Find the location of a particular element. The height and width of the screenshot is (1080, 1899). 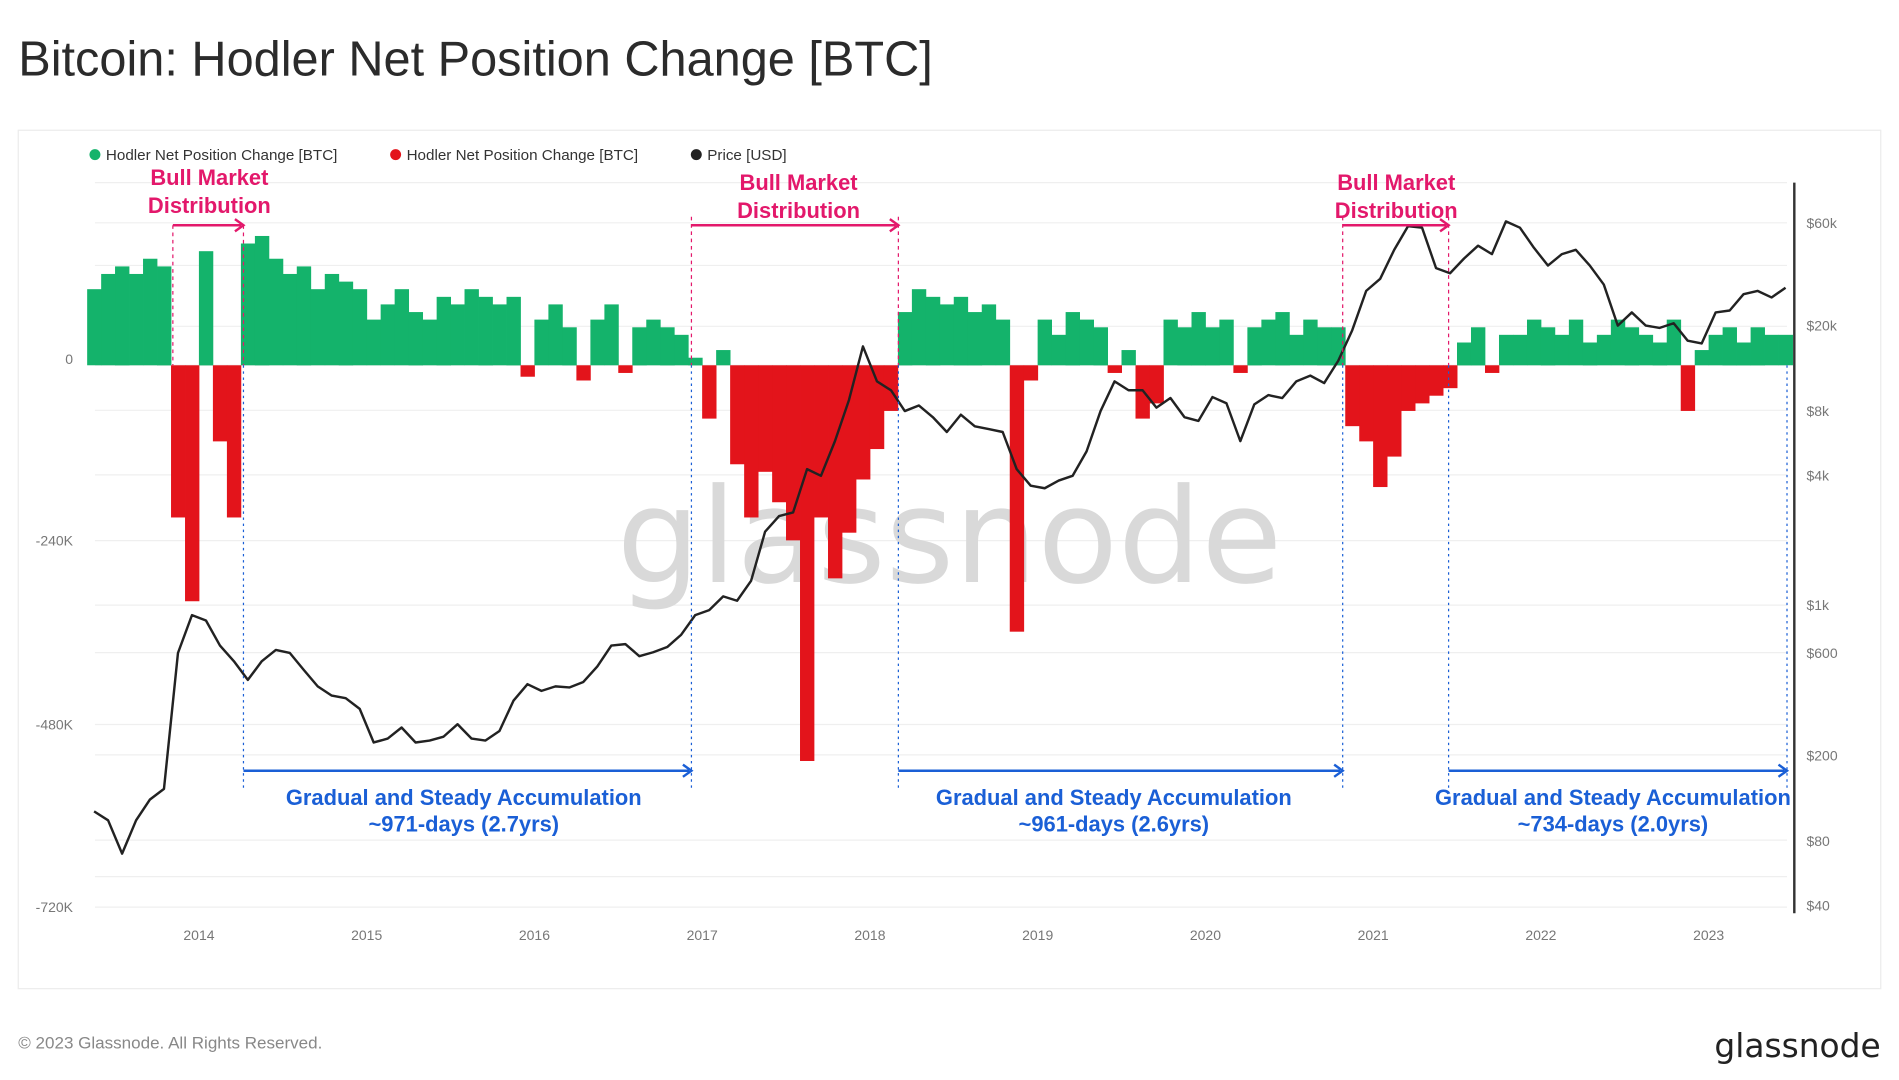

y-right-tick-label: $40 is located at coordinates (1818, 906).